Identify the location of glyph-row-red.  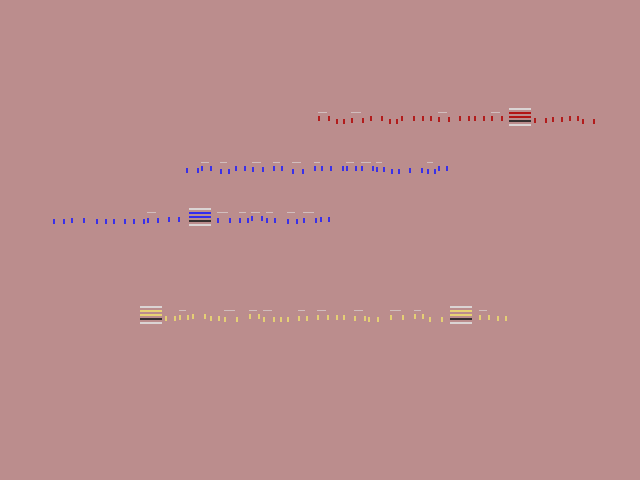
(456, 117).